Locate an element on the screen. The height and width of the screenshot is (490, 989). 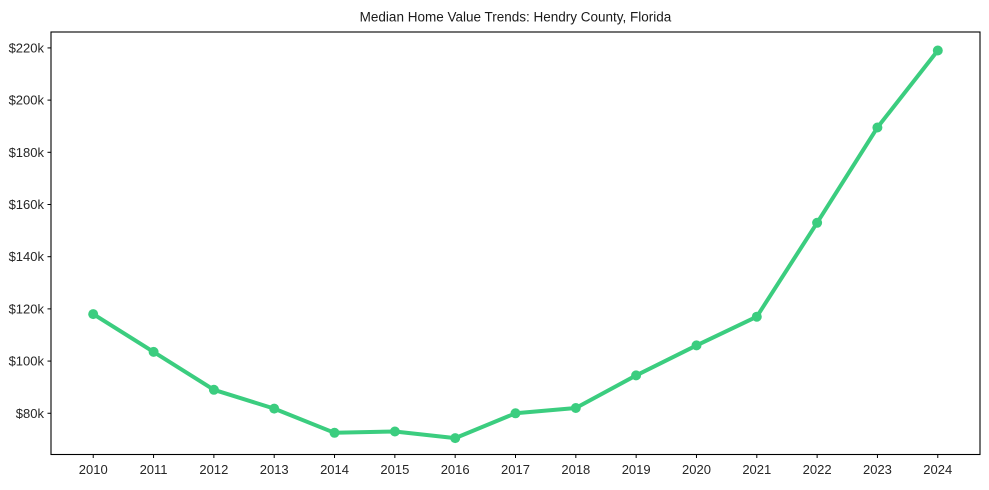
x-tick-label: 2013 is located at coordinates (274, 469).